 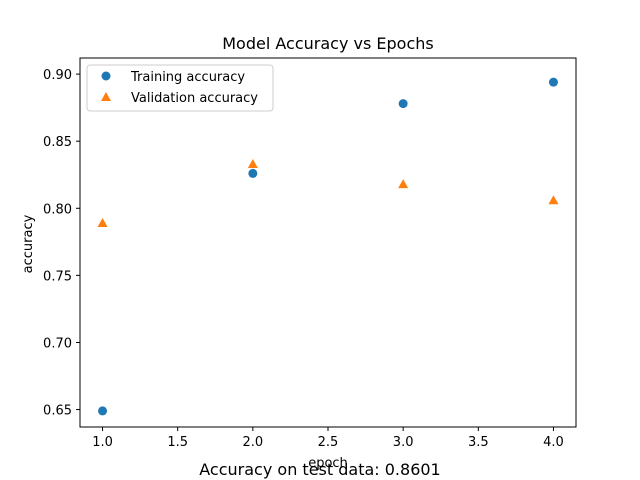 I want to click on x-tick-label: 1.5, so click(x=177, y=442).